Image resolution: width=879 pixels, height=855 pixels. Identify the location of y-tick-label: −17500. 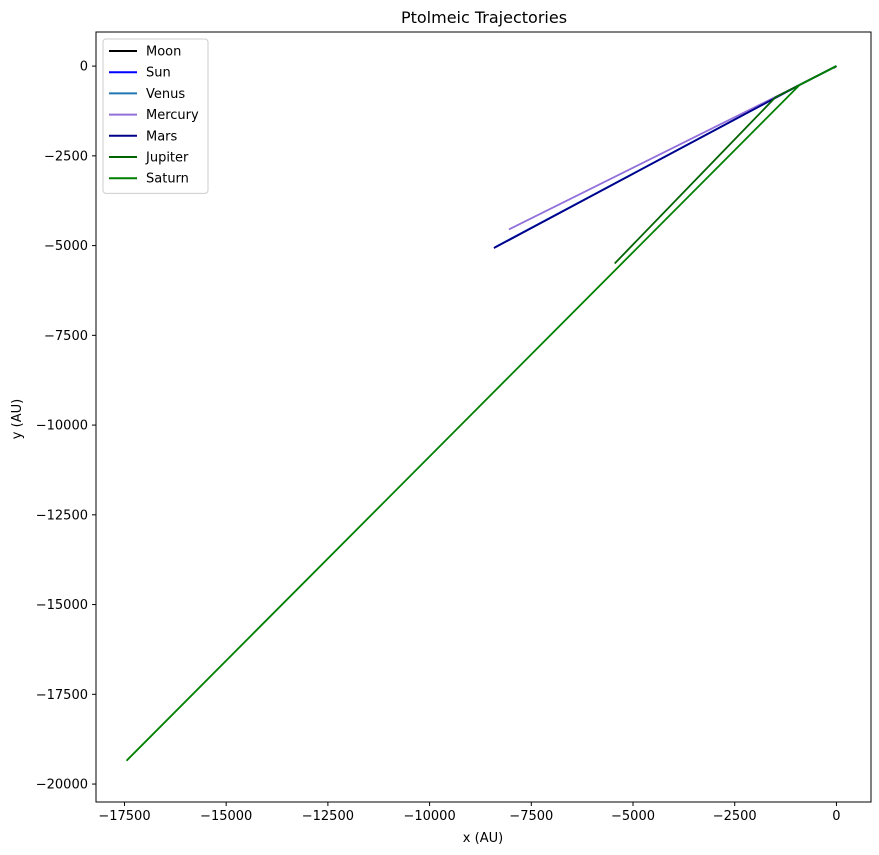
(62, 695).